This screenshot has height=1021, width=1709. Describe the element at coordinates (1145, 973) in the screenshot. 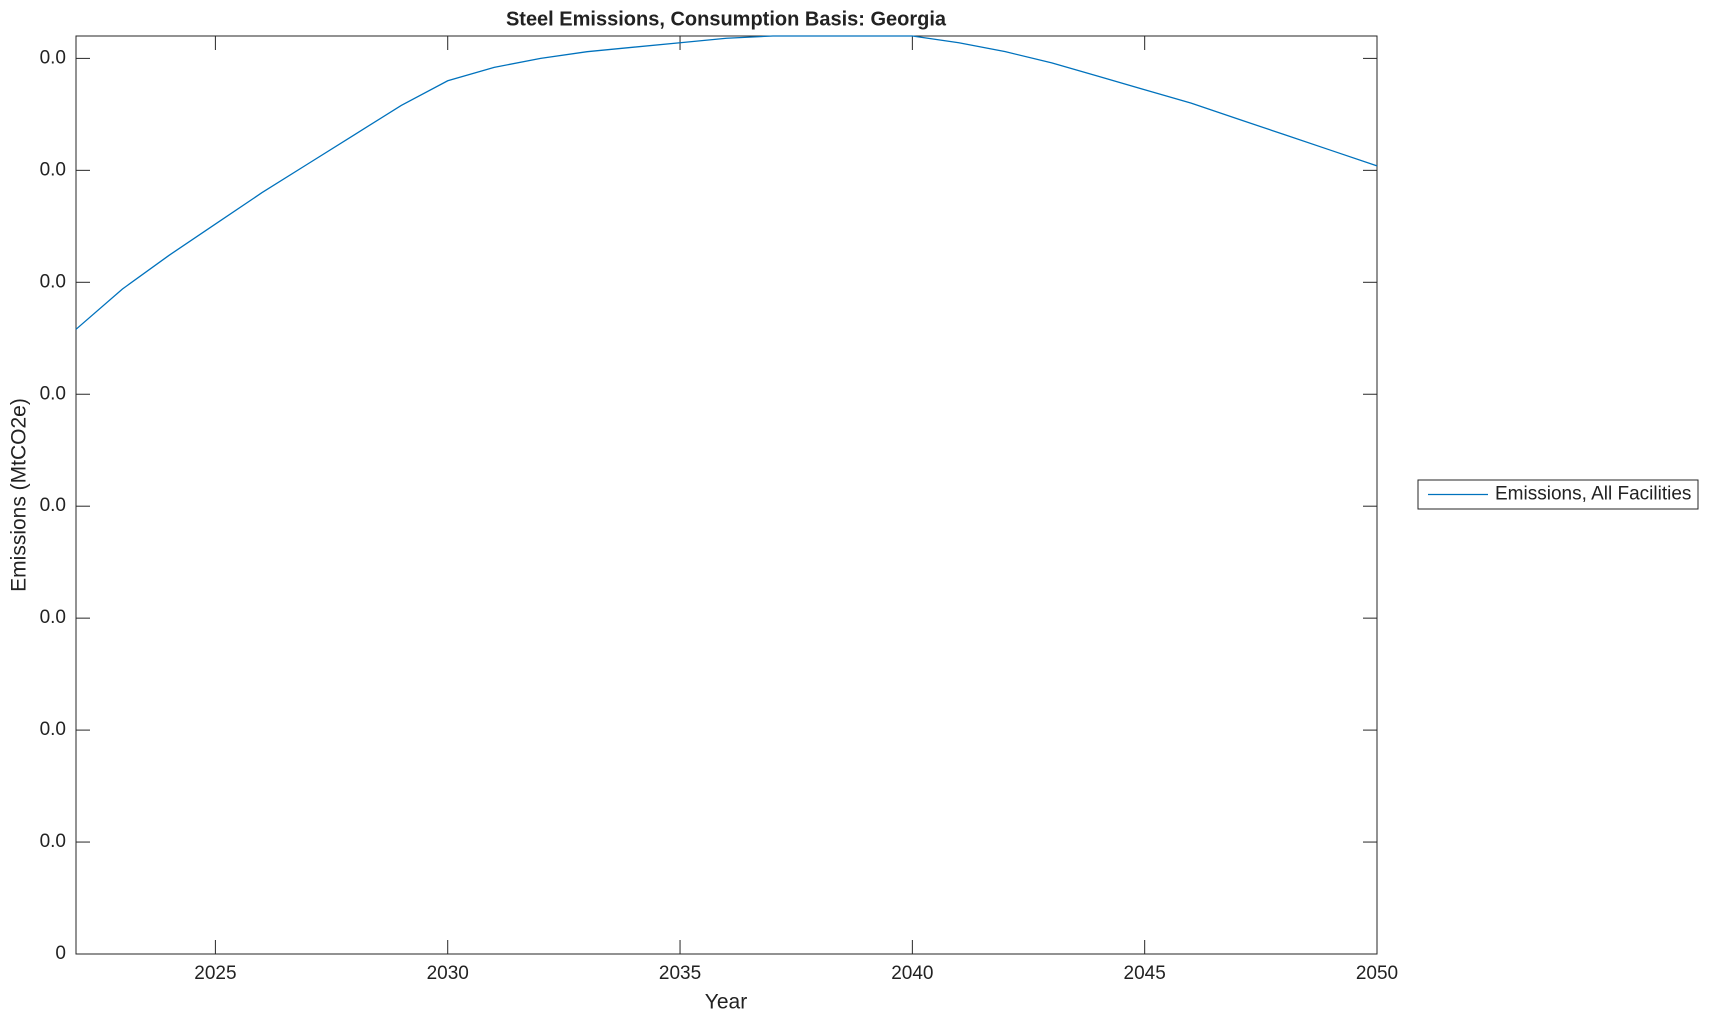

I see `x-tick-label: 2045` at that location.